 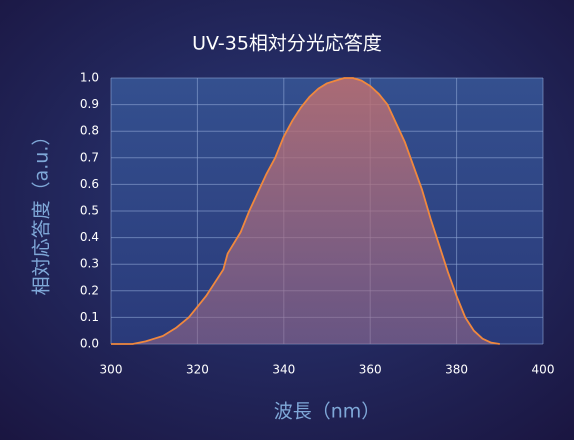 I want to click on y-tick-label: 0.3, so click(x=89, y=264).